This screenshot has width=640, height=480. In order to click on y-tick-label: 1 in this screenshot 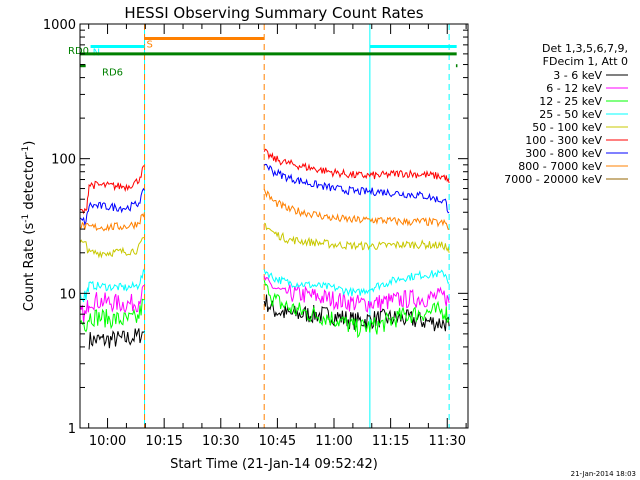, I will do `click(72, 429)`.